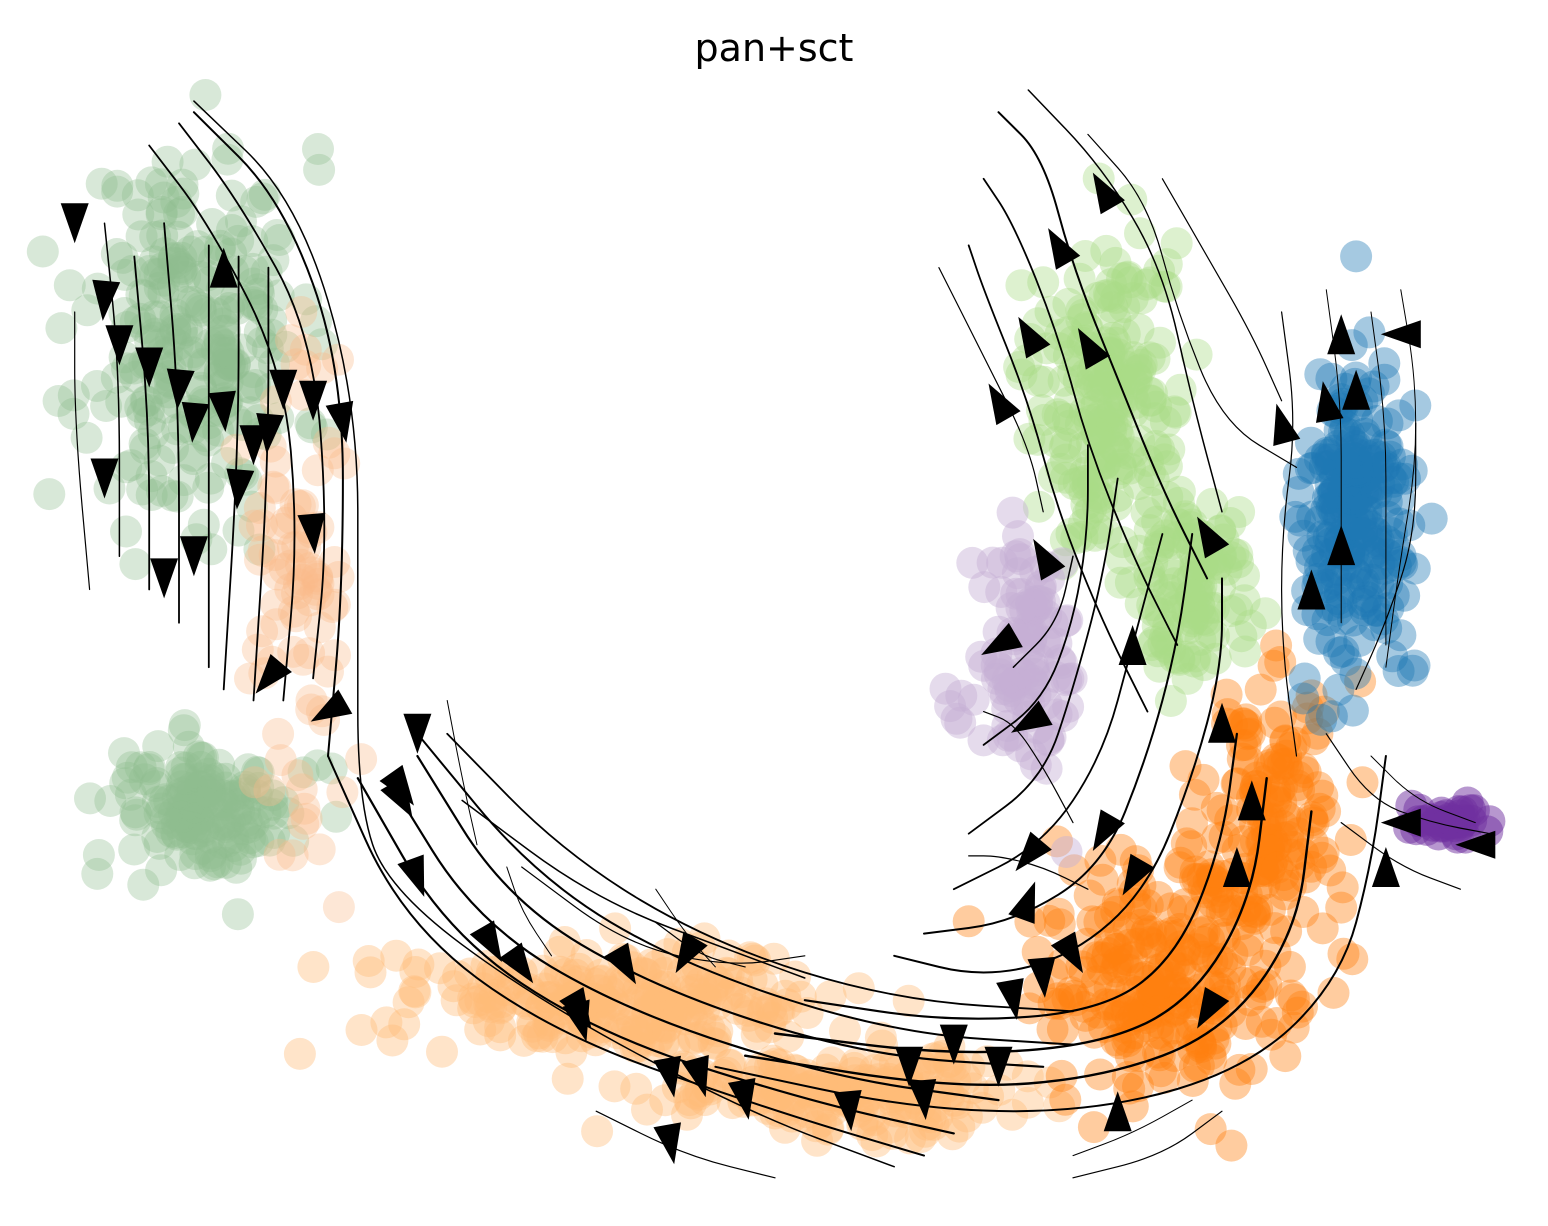 The width and height of the screenshot is (1548, 1226). What do you see at coordinates (270, 433) in the screenshot?
I see `velocity-arrowhead` at bounding box center [270, 433].